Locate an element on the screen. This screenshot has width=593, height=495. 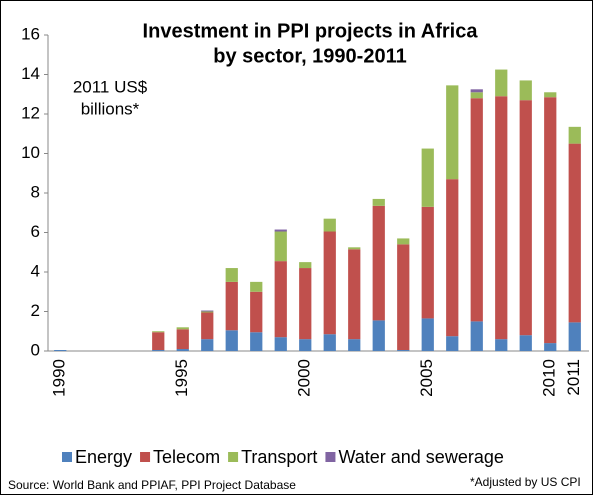
note: *Adjusted by US CPI is located at coordinates (525, 482).